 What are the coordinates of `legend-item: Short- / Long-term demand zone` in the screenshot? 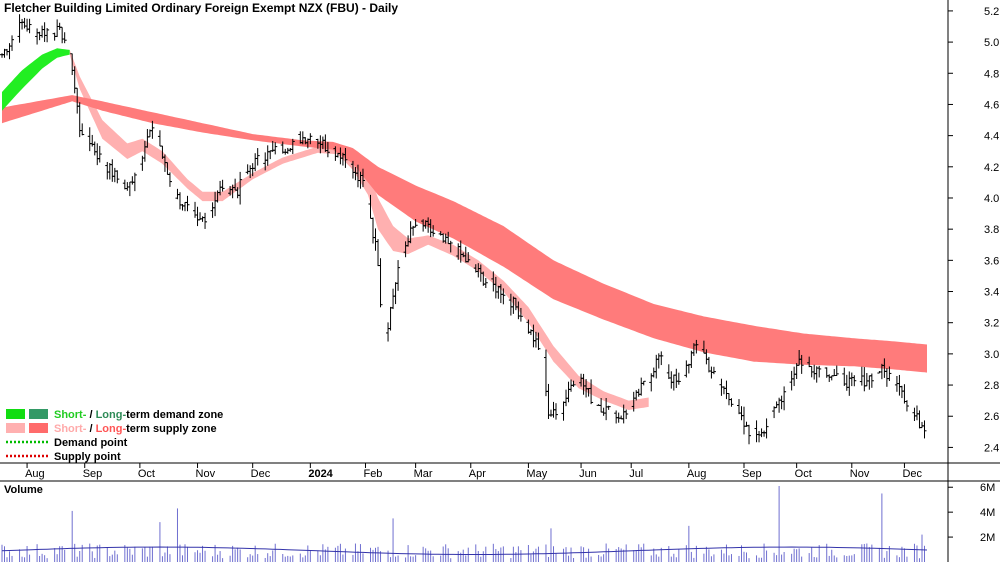 It's located at (114, 415).